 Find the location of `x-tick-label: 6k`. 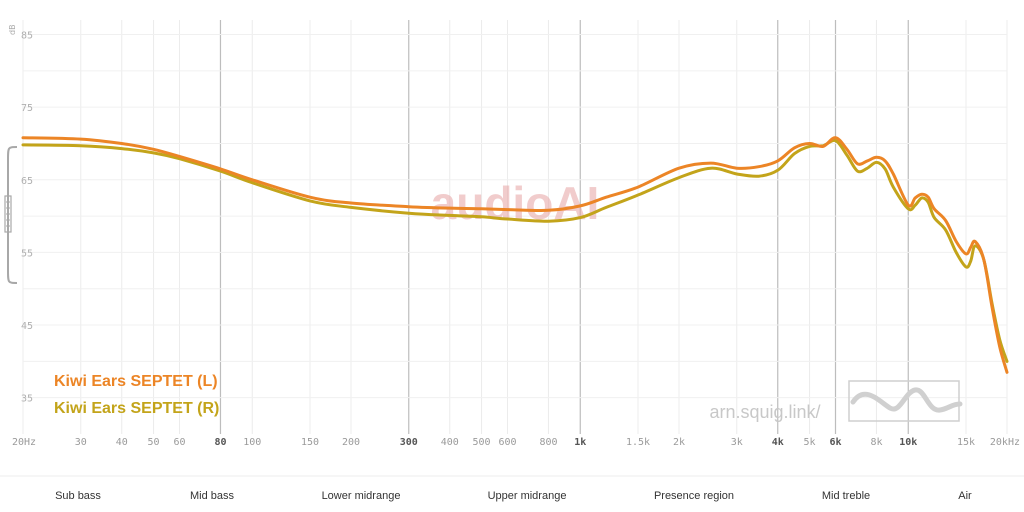

x-tick-label: 6k is located at coordinates (835, 442).